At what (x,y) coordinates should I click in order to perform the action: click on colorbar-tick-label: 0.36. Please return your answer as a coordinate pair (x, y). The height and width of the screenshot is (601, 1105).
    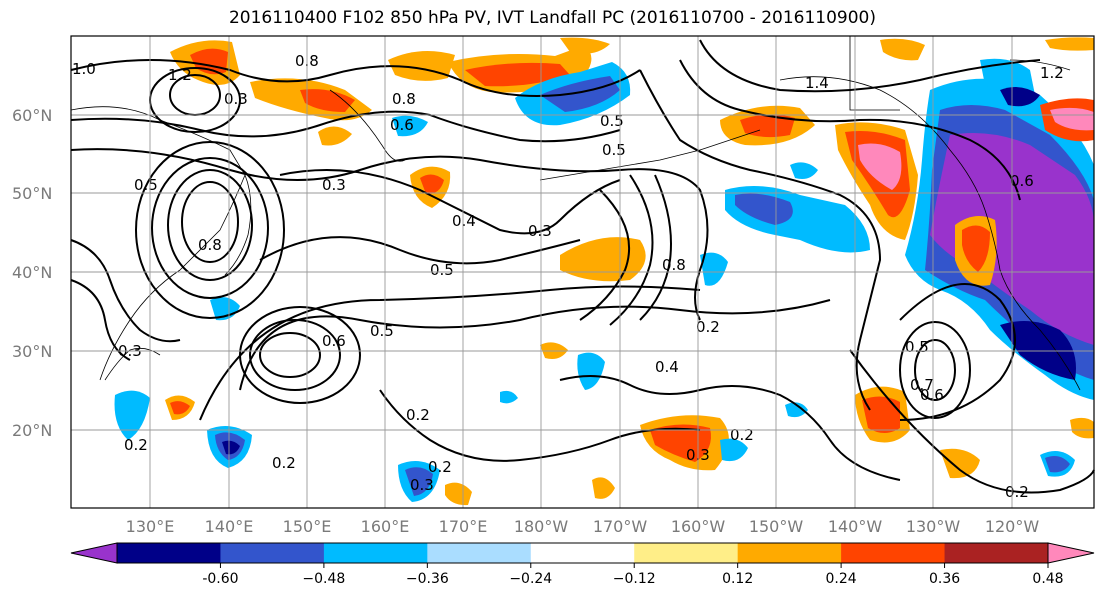
    Looking at the image, I should click on (944, 579).